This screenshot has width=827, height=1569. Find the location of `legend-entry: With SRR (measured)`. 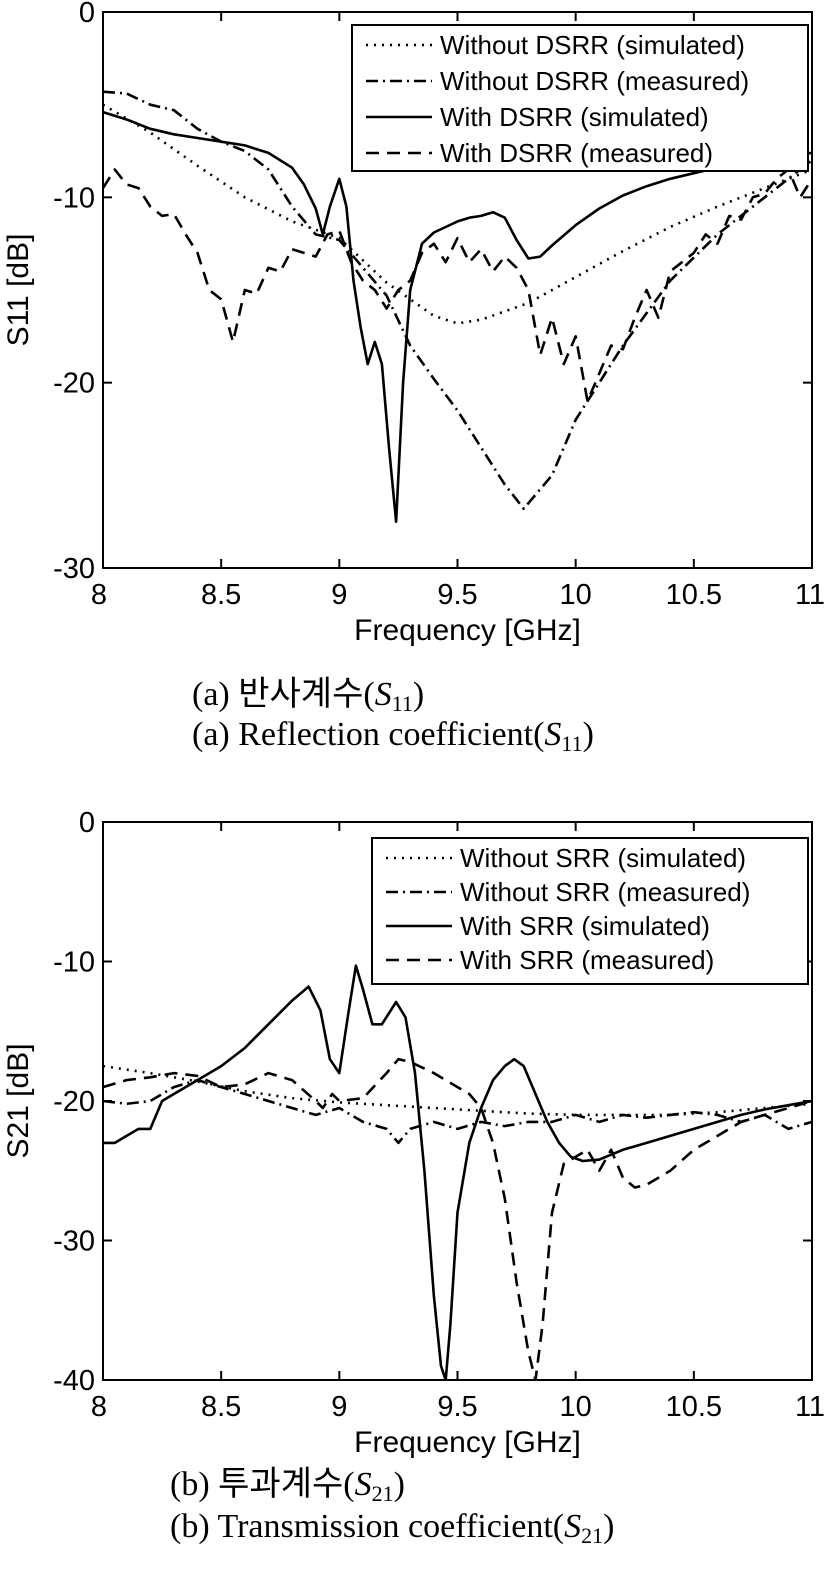

legend-entry: With SRR (measured) is located at coordinates (587, 960).